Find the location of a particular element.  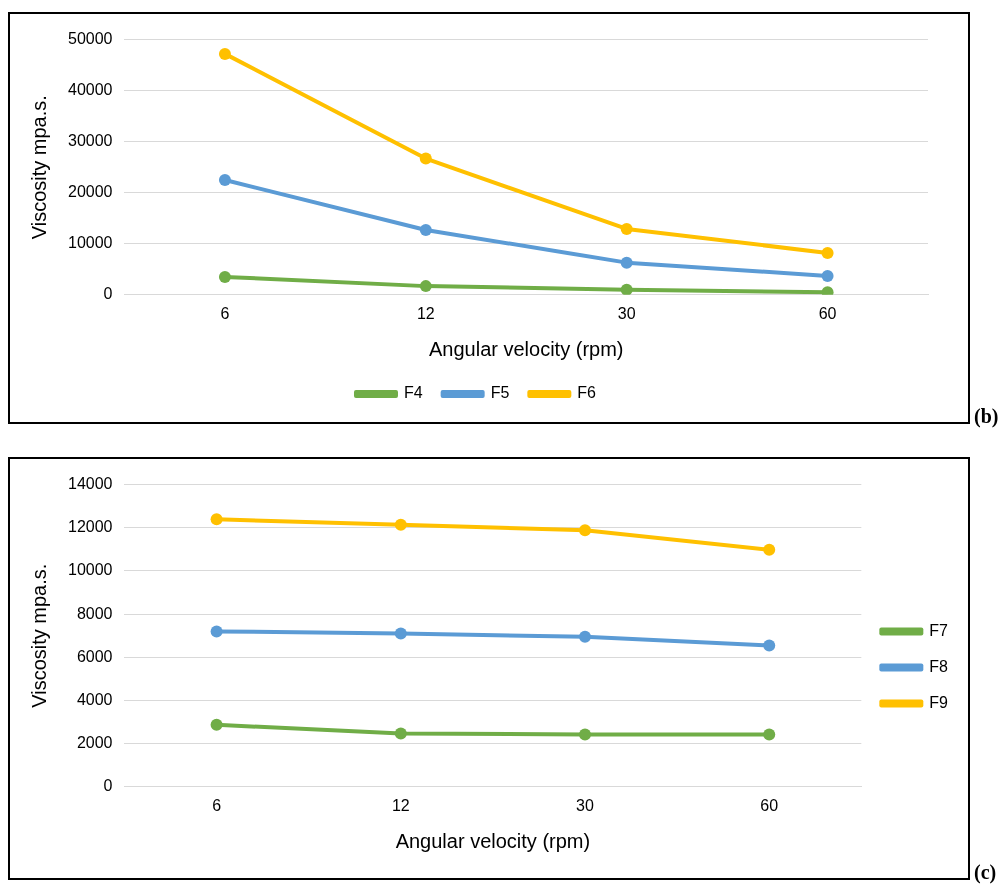

legend-label: F4 is located at coordinates (413, 393).